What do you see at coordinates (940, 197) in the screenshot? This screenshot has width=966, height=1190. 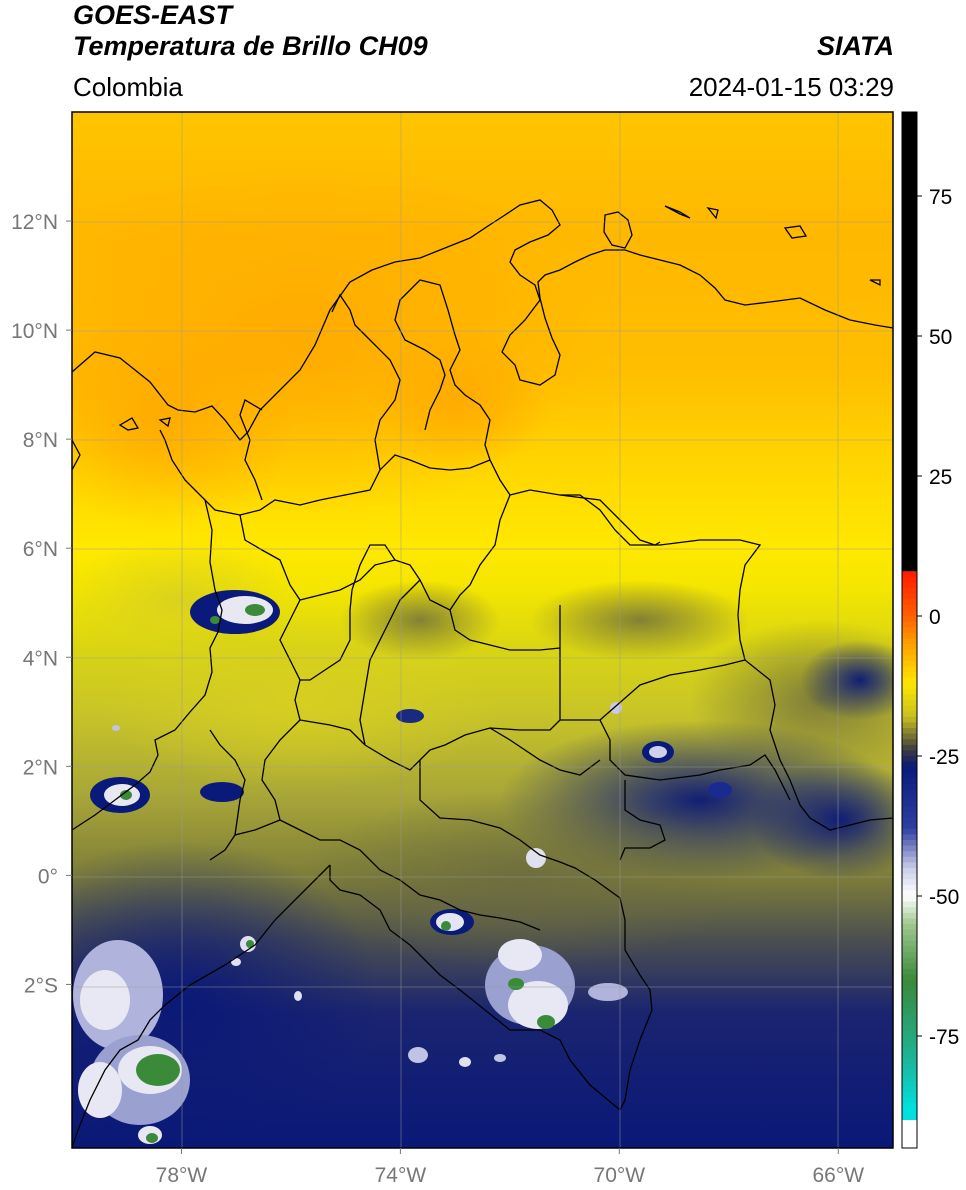 I see `colorbar-tick-label: 75` at bounding box center [940, 197].